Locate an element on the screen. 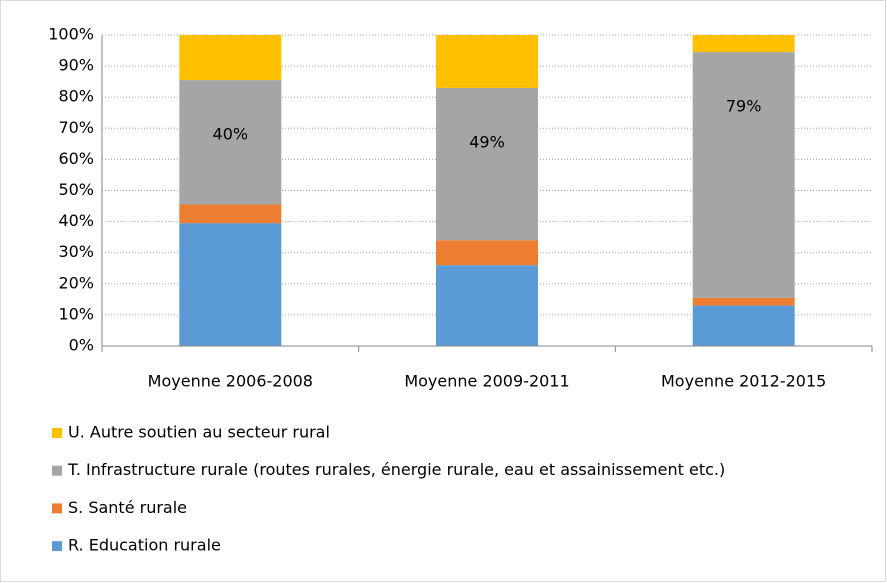  y-tick-label: 60% is located at coordinates (76, 158).